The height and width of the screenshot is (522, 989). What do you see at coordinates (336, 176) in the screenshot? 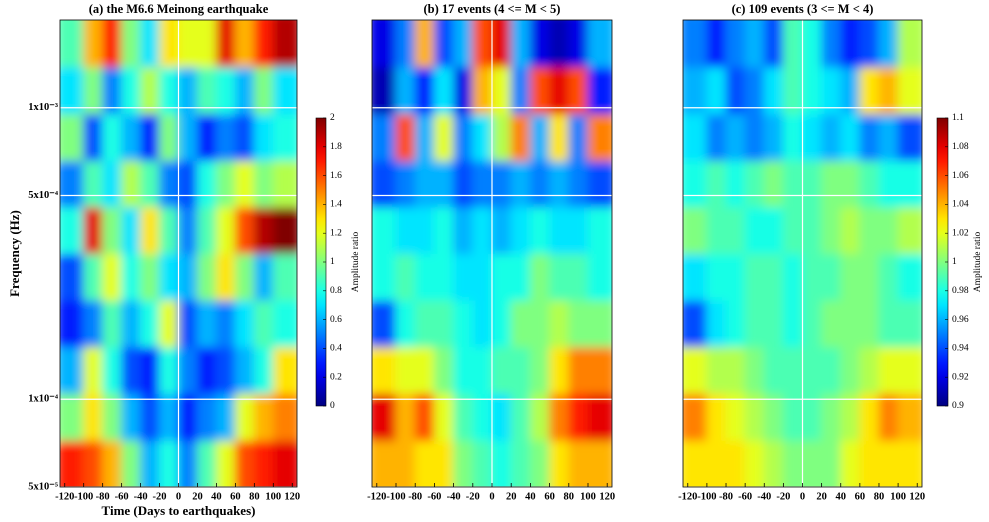
I see `colorbar-tick-label: 1.6` at bounding box center [336, 176].